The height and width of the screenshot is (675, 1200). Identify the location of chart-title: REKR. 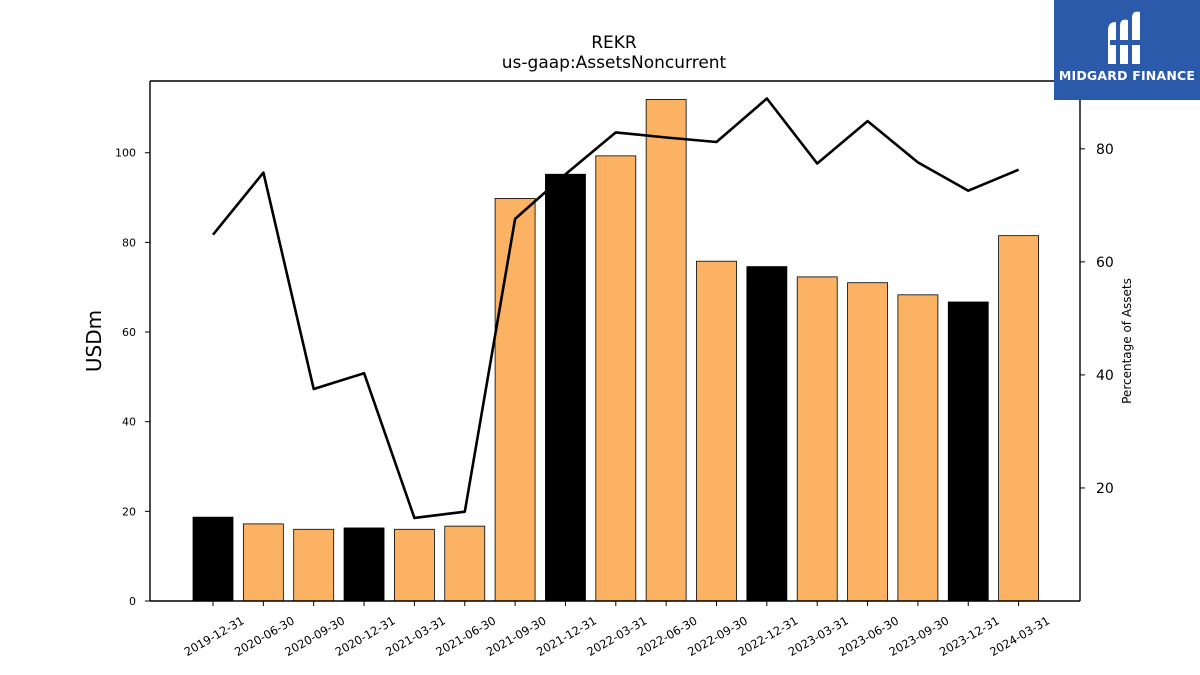
(614, 43).